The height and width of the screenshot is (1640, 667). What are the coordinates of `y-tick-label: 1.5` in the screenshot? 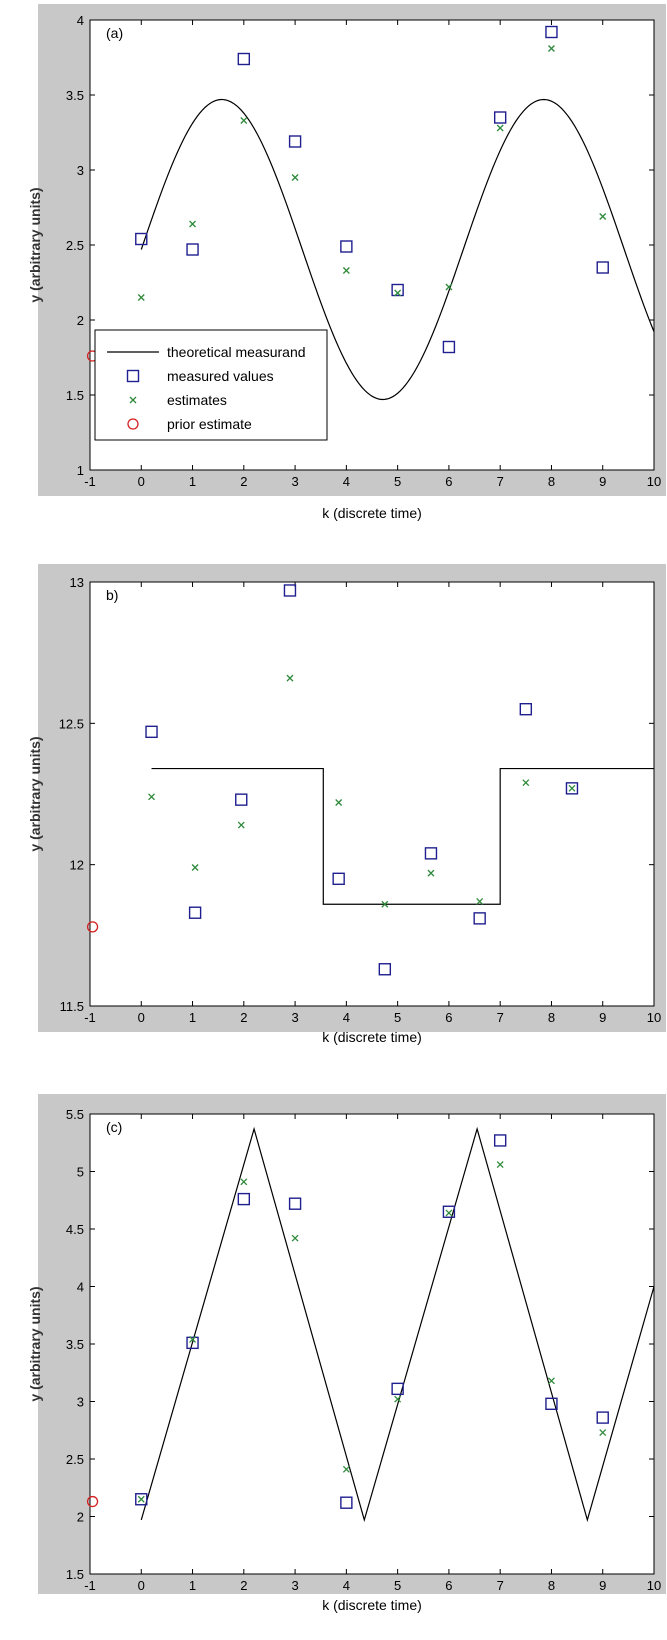 It's located at (75, 1574).